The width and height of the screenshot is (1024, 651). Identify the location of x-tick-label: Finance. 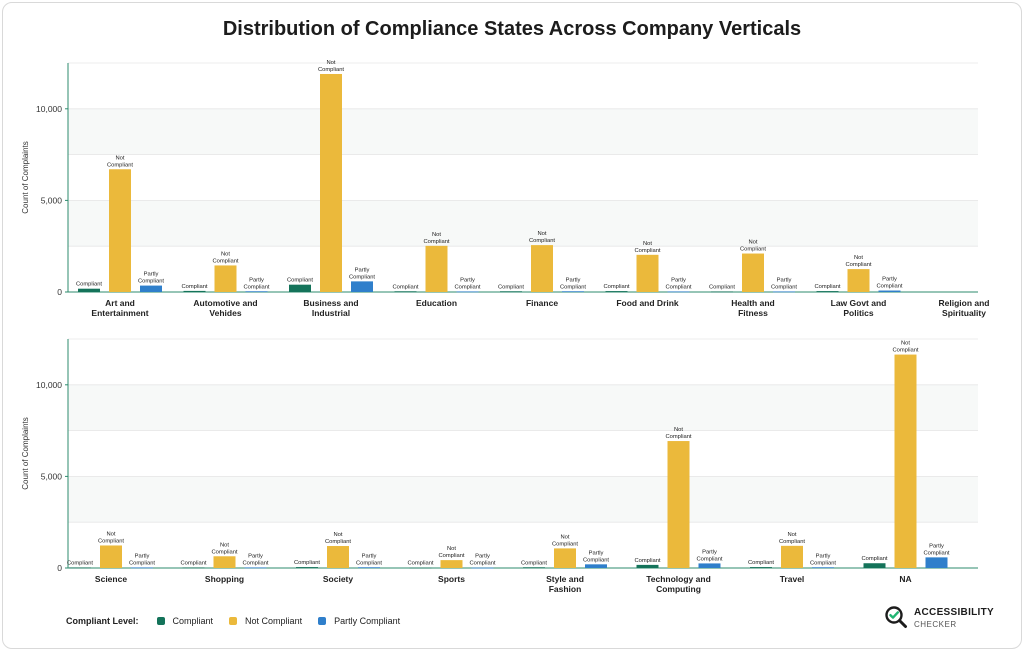
(542, 303).